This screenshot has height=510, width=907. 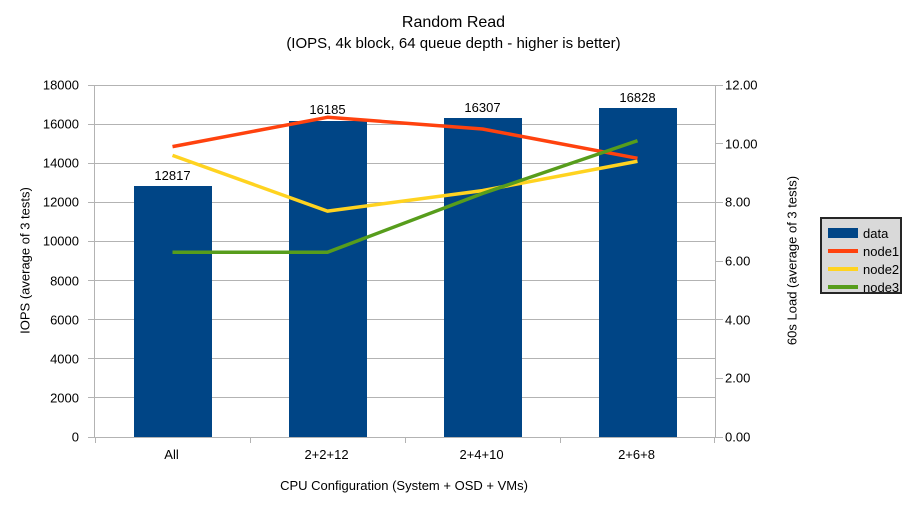 I want to click on legend-item-label: node3, so click(x=881, y=287).